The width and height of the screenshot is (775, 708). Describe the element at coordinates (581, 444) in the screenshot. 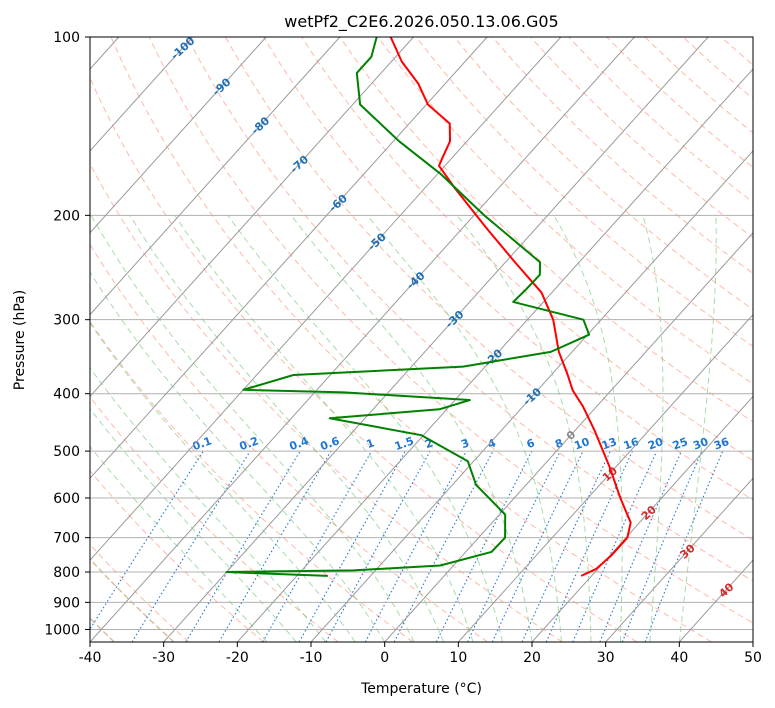

I see `mixing-ratio-label: 10` at that location.